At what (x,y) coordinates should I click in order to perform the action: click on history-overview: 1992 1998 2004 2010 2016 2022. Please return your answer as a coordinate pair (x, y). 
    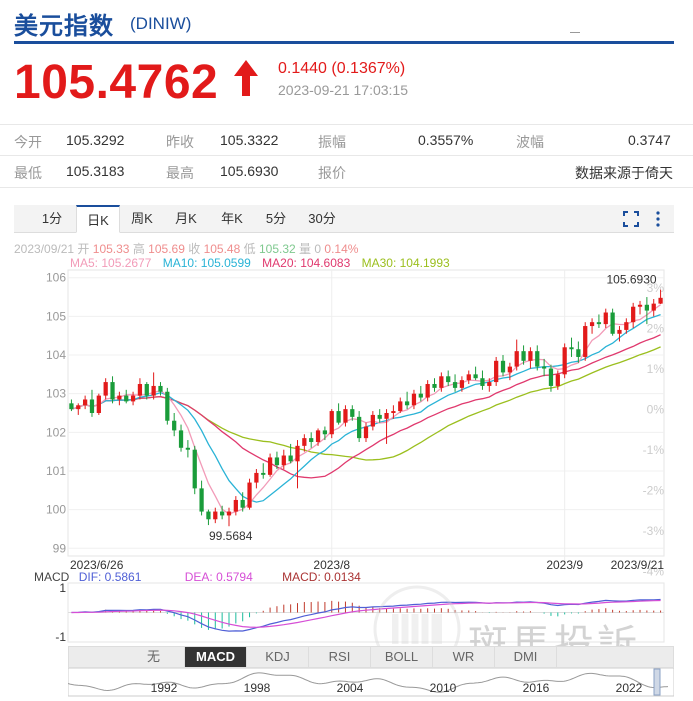
    Looking at the image, I should click on (371, 683).